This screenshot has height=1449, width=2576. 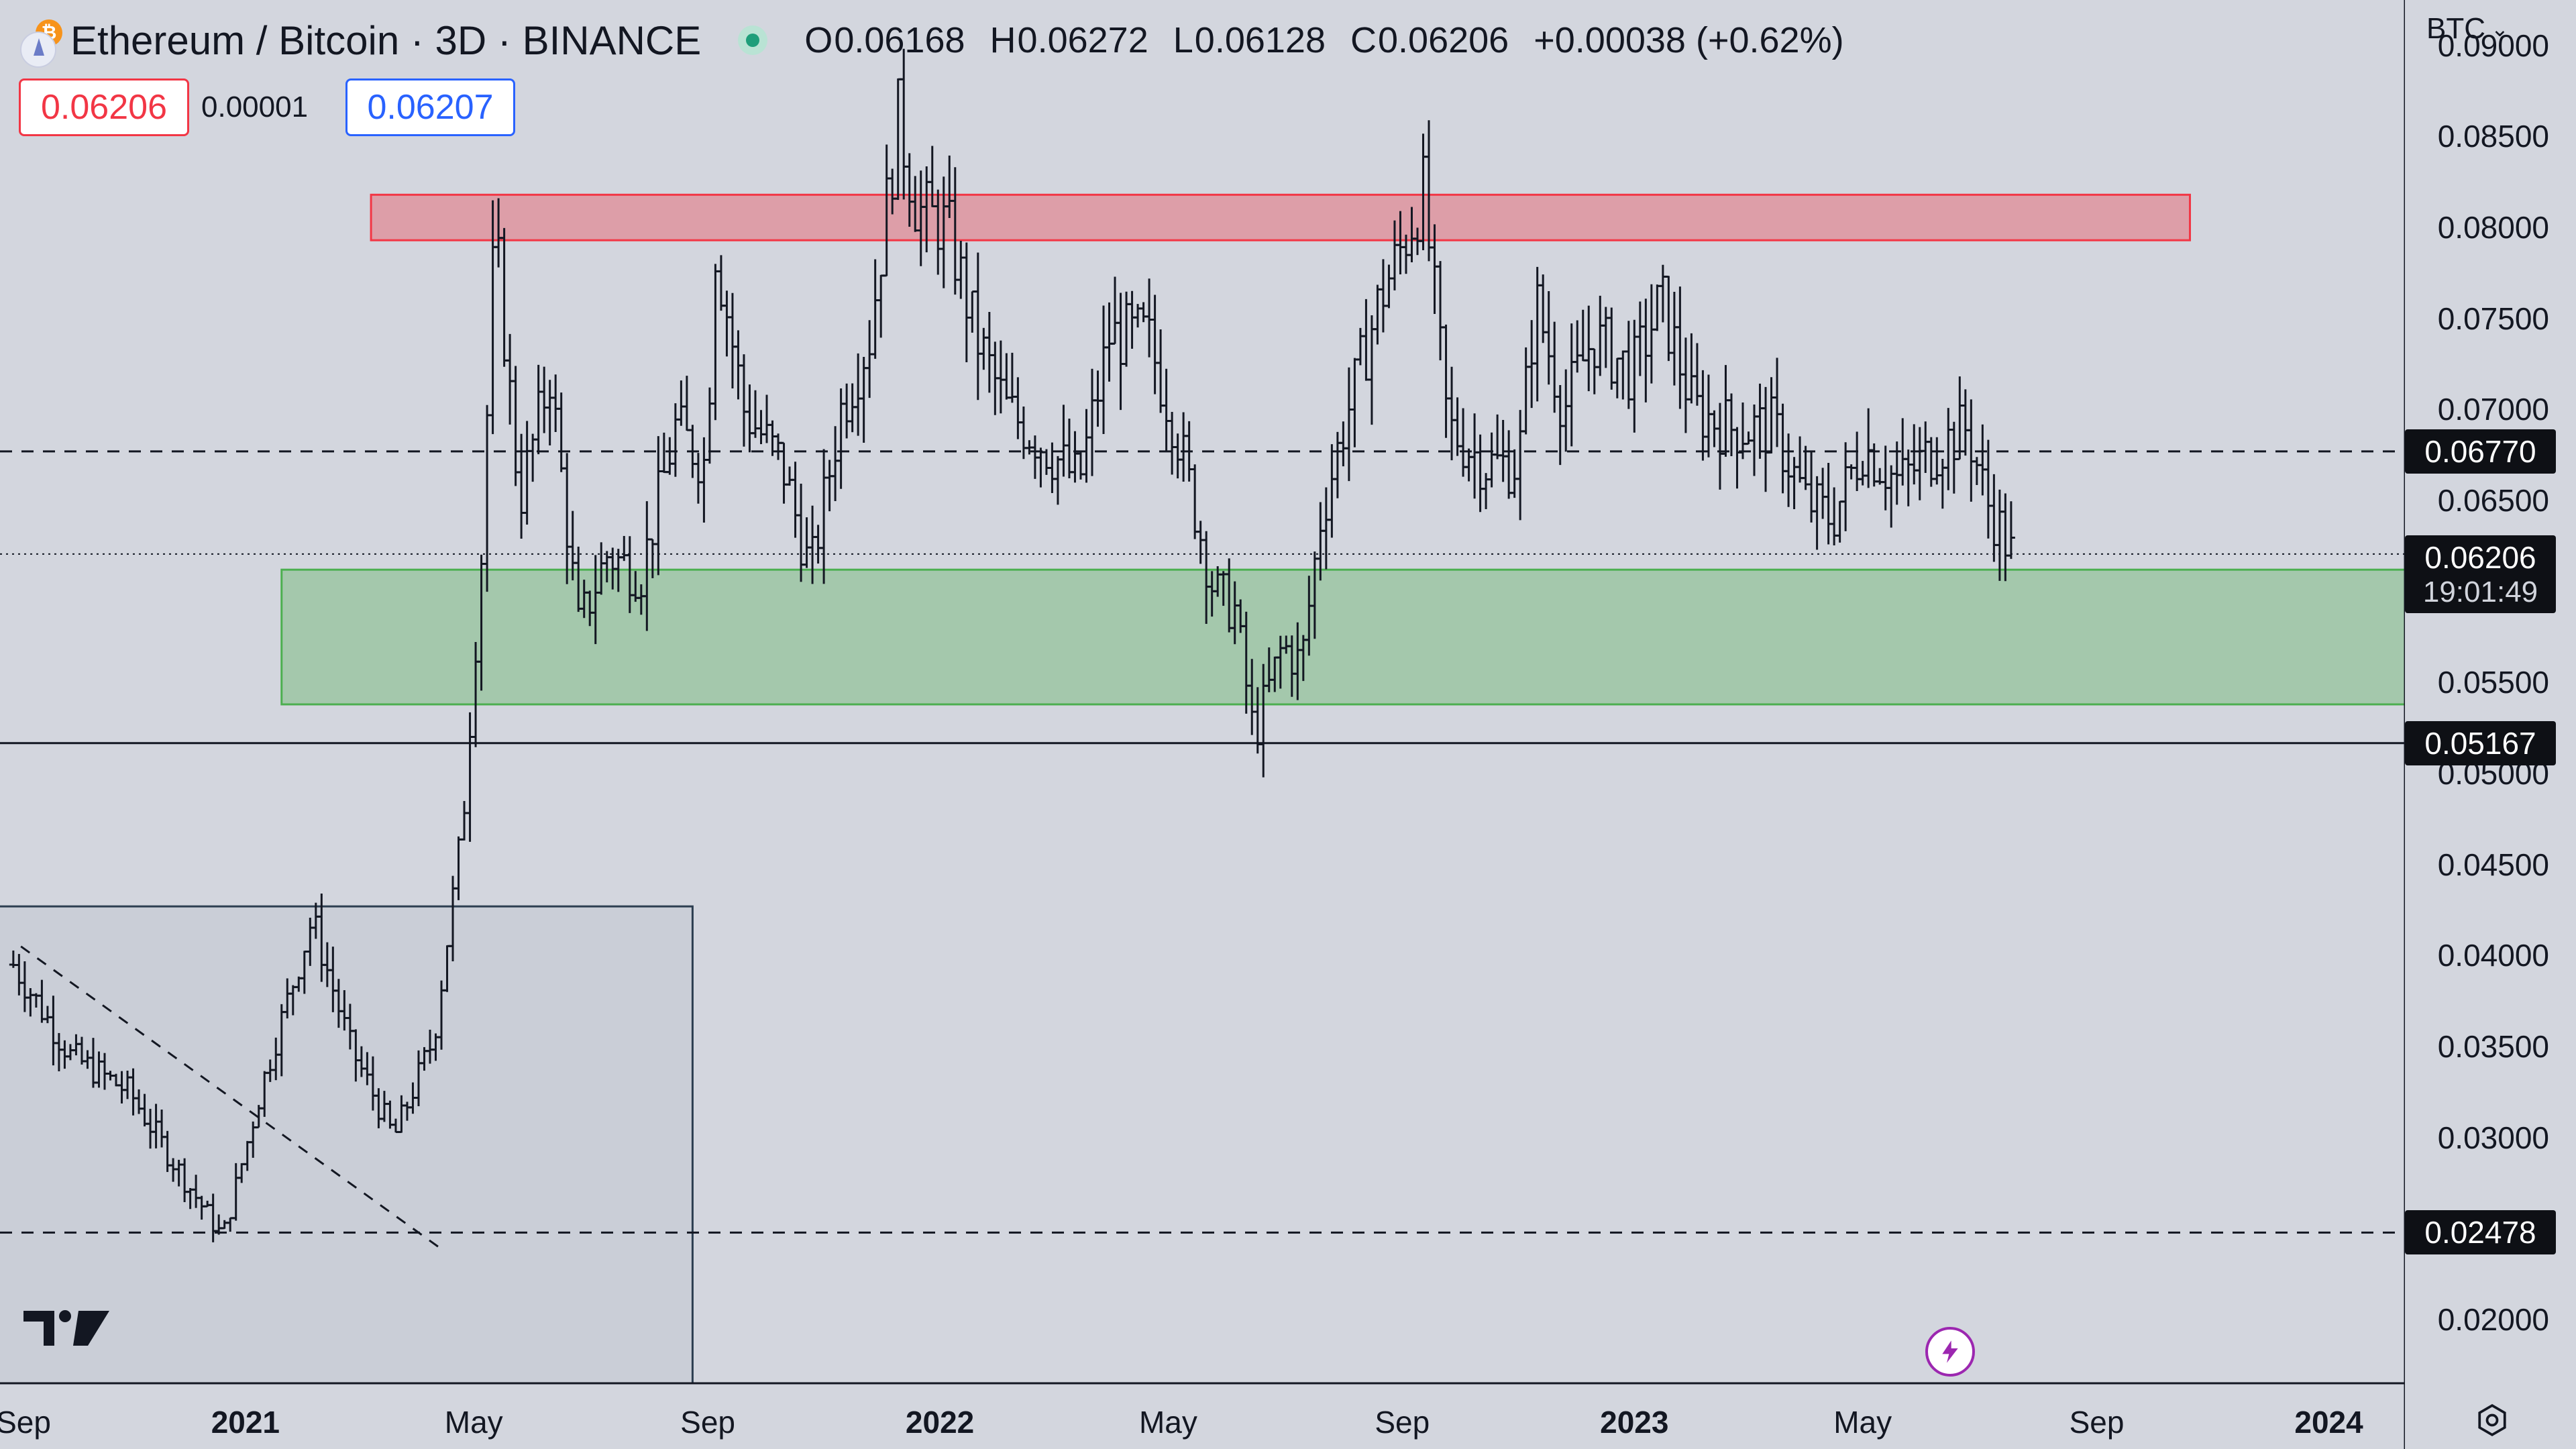 What do you see at coordinates (753, 40) in the screenshot?
I see `market-status-icon` at bounding box center [753, 40].